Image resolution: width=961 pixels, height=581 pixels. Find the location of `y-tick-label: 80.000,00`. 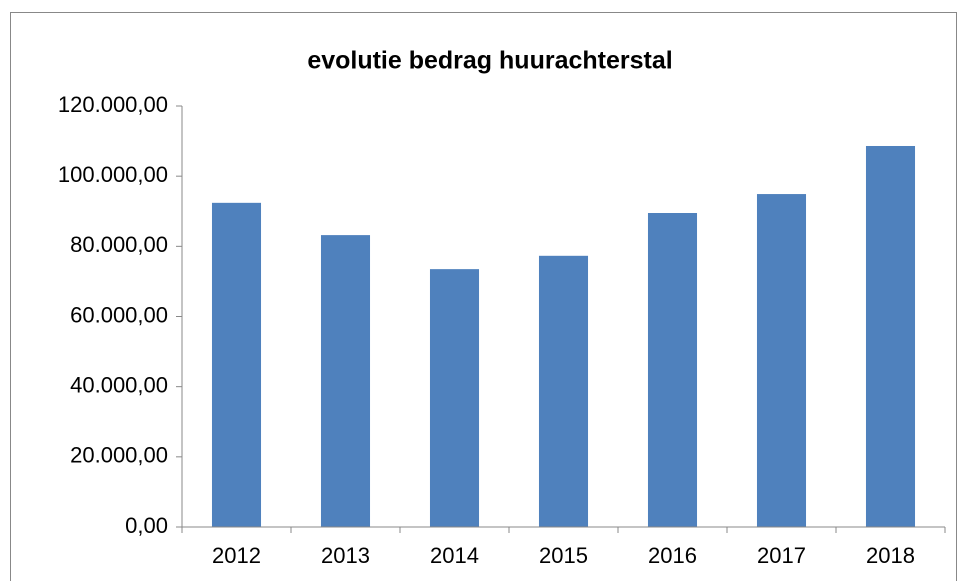

y-tick-label: 80.000,00 is located at coordinates (119, 244).